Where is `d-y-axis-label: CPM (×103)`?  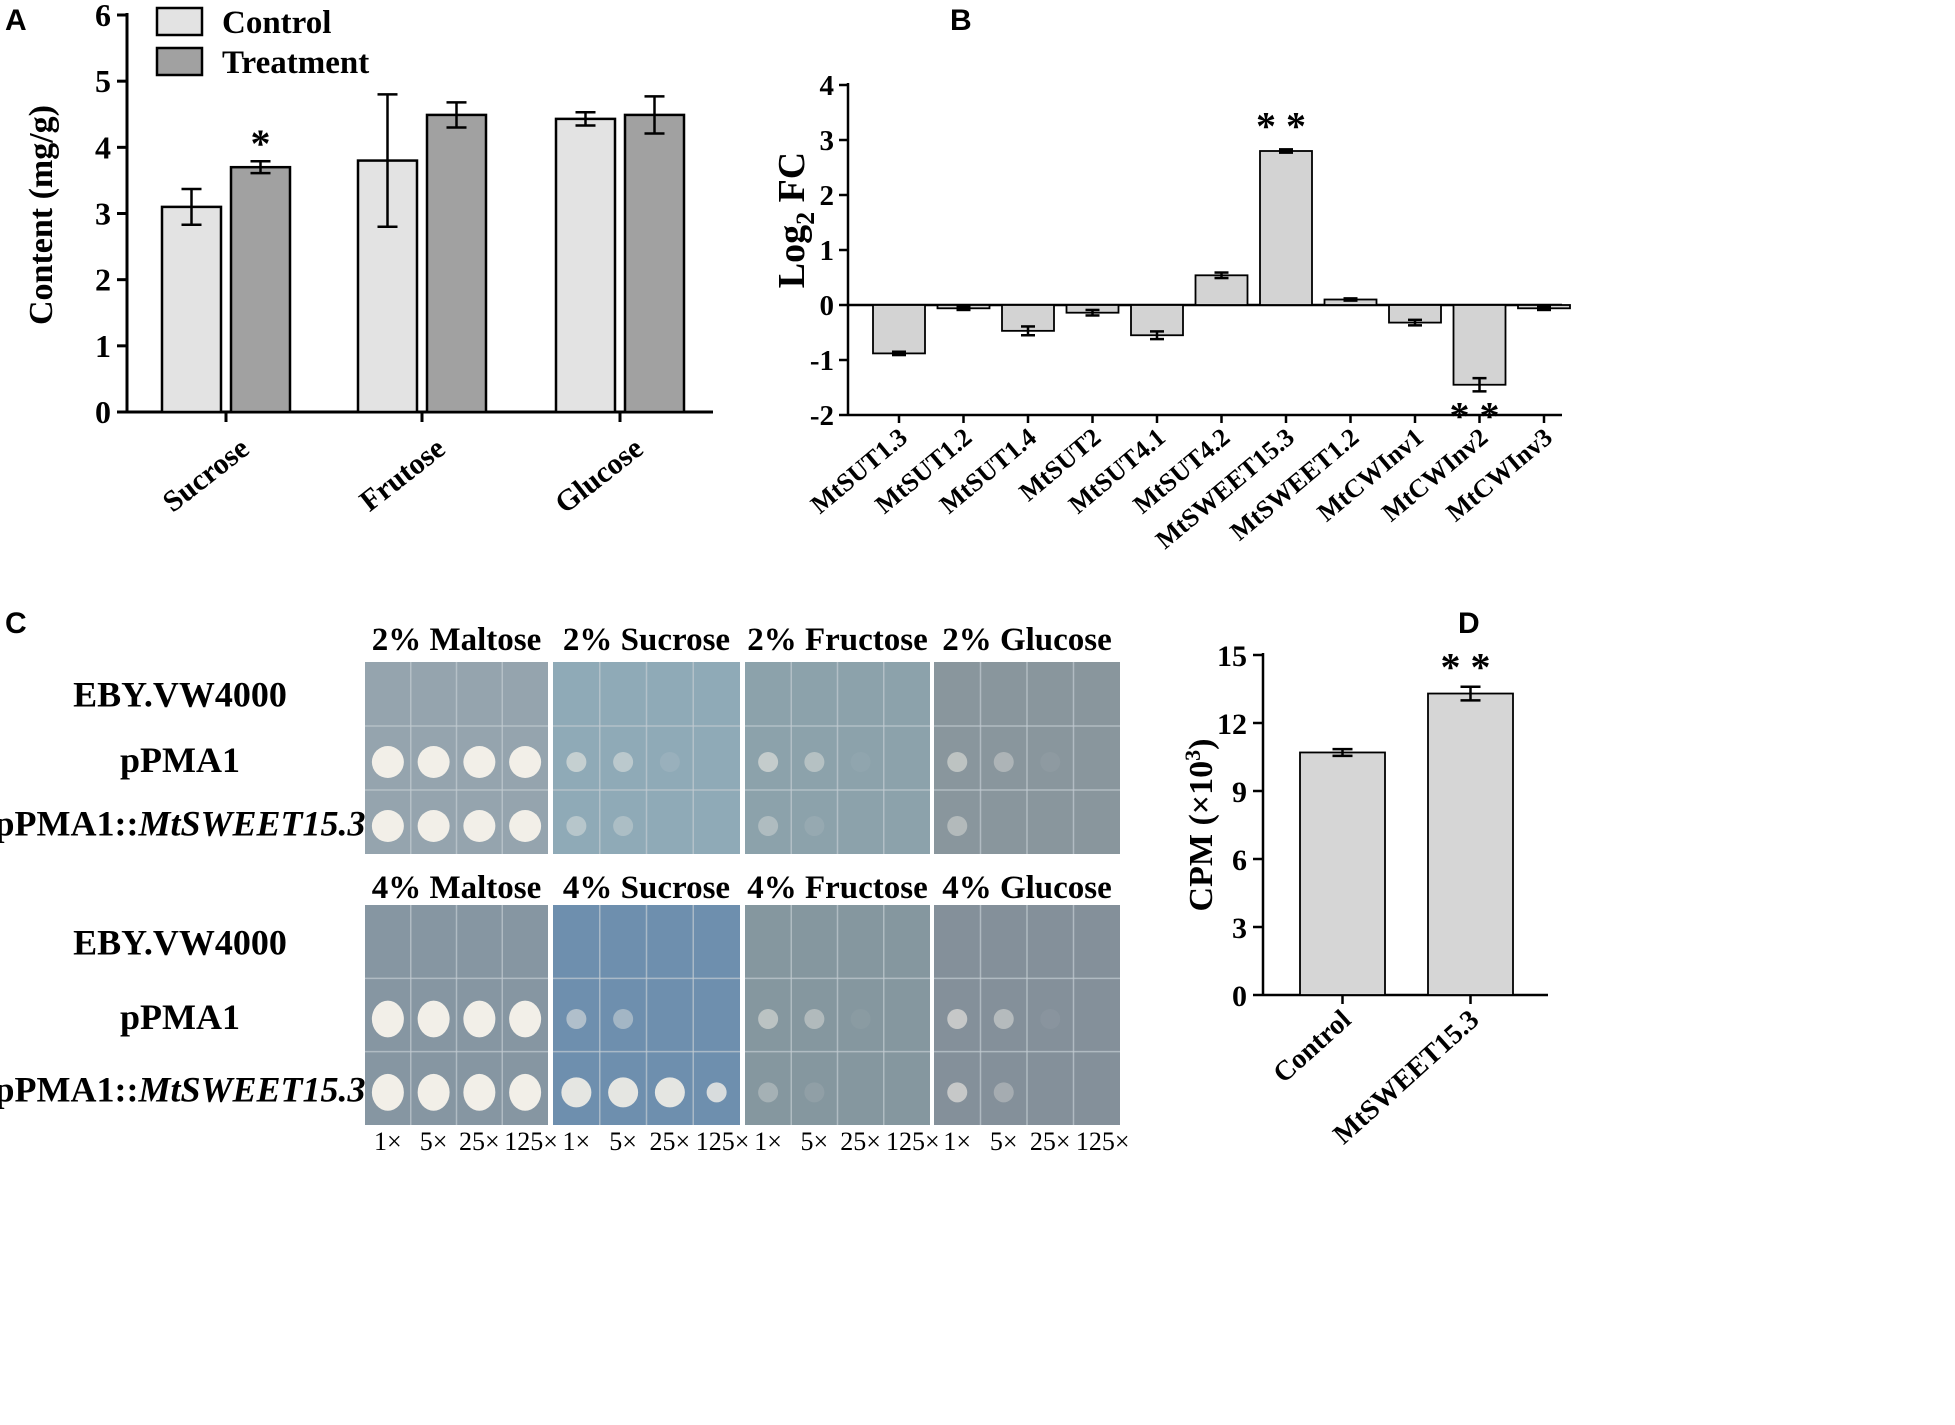
d-y-axis-label: CPM (×103) is located at coordinates (1200, 825).